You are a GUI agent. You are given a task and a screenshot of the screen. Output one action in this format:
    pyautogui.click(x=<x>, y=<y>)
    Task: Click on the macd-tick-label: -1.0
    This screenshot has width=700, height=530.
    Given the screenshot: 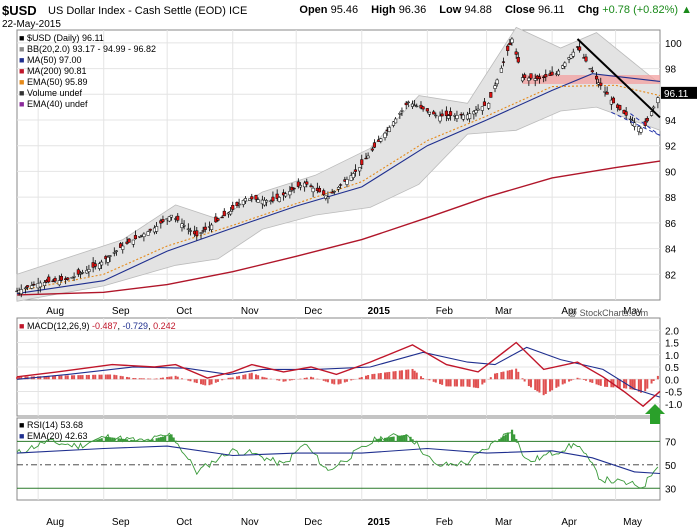 What is the action you would take?
    pyautogui.click(x=674, y=405)
    